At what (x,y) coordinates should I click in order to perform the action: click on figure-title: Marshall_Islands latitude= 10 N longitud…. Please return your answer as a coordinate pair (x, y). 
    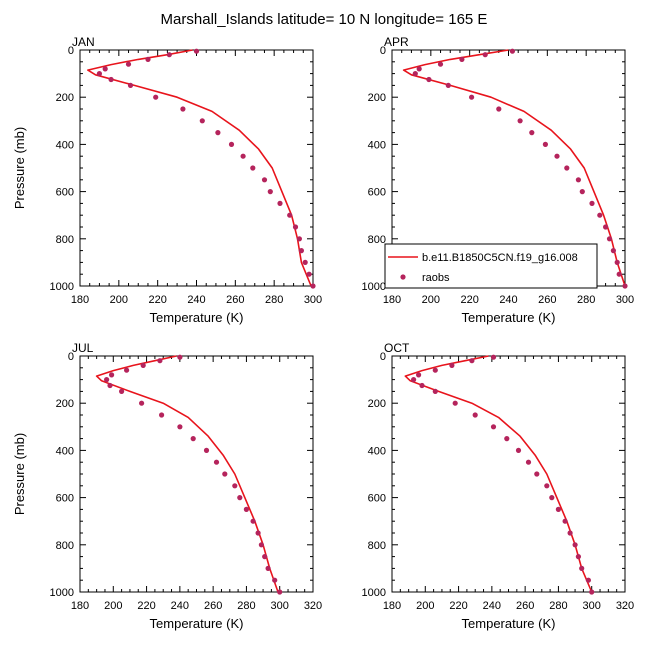
    Looking at the image, I should click on (324, 19).